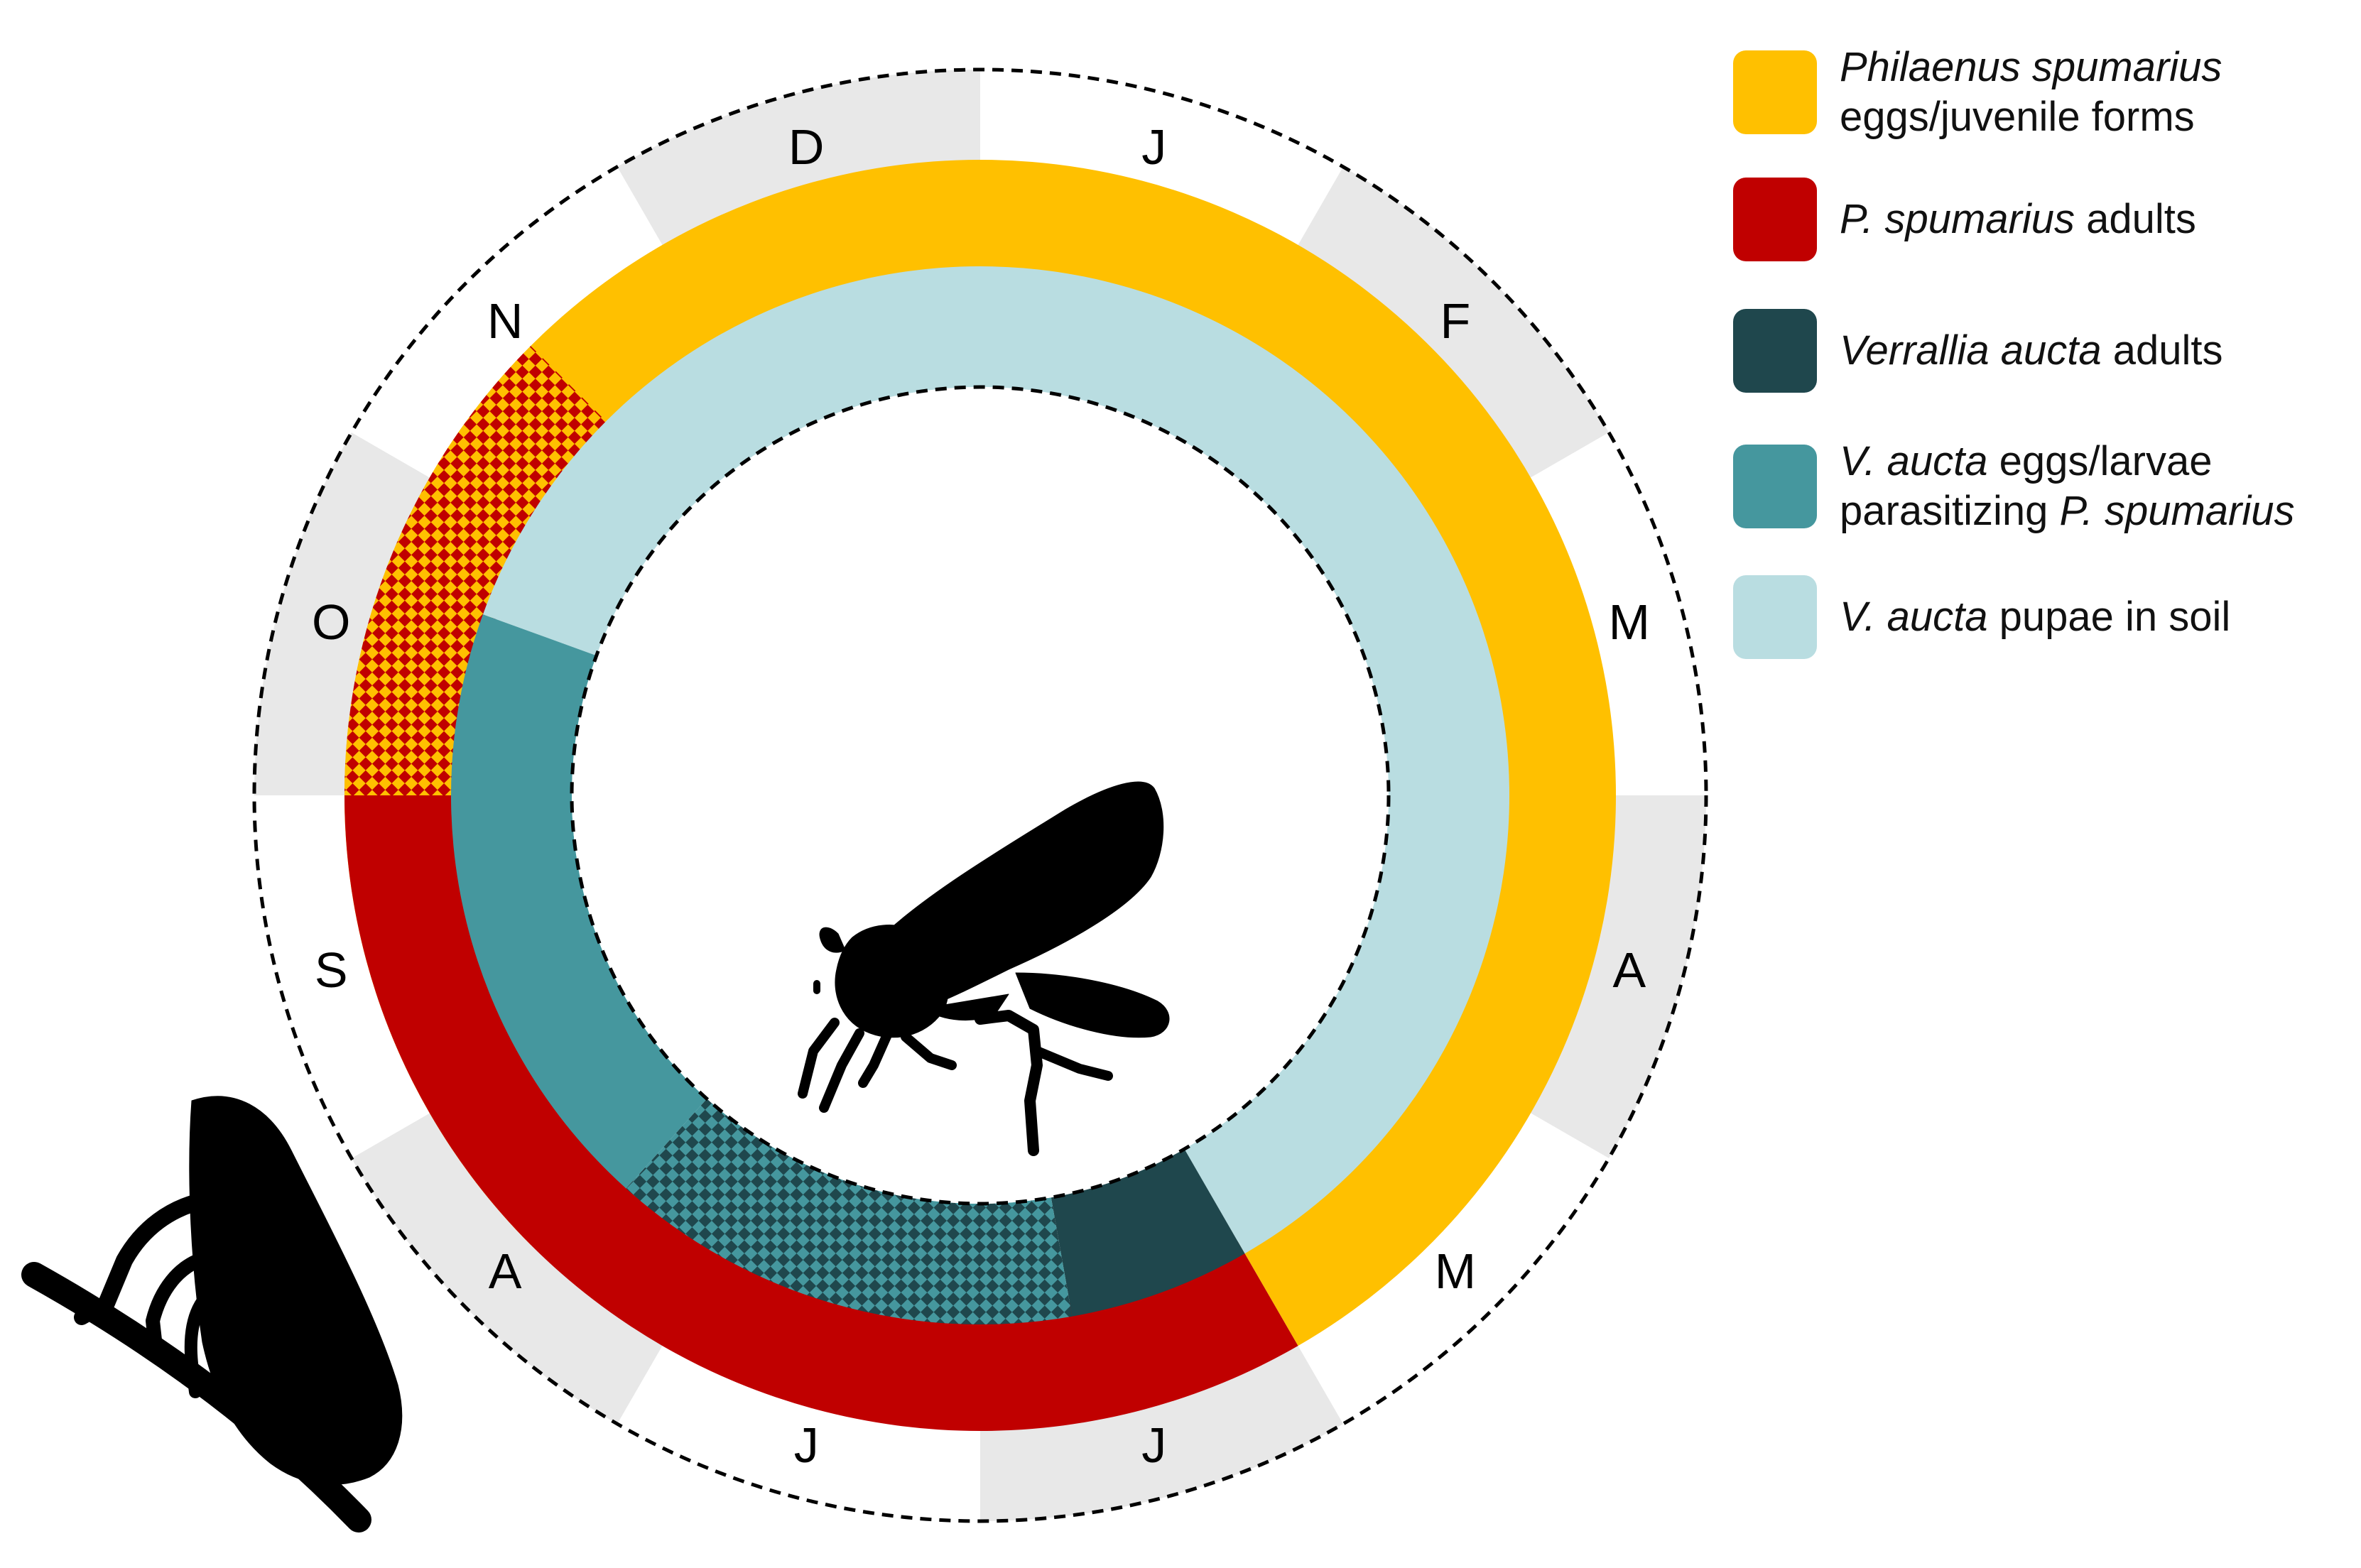  What do you see at coordinates (2031, 92) in the screenshot?
I see `legend-label: Philaenus spumarius eggs/juvenile forms` at bounding box center [2031, 92].